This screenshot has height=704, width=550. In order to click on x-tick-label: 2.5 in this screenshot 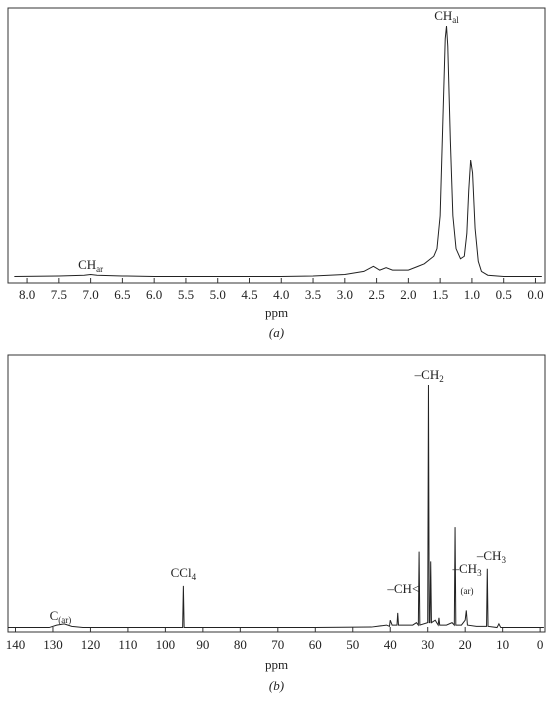, I will do `click(376, 294)`.